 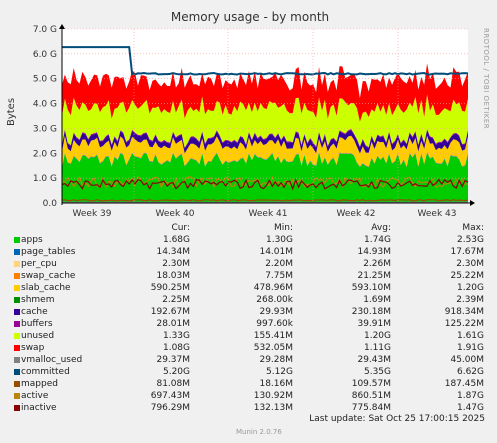 I want to click on legend-min-value: 29.93M, so click(x=276, y=312).